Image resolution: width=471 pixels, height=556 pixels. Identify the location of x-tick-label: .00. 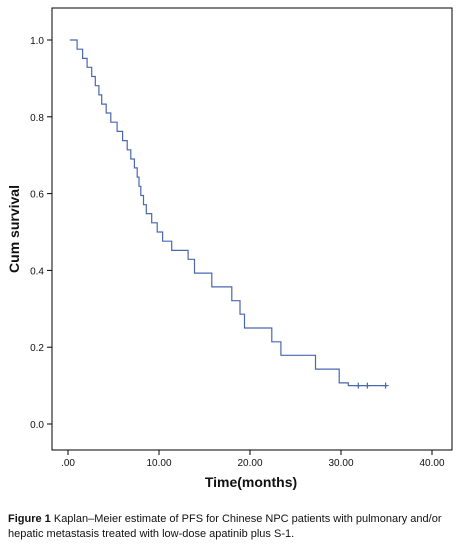
(68, 463).